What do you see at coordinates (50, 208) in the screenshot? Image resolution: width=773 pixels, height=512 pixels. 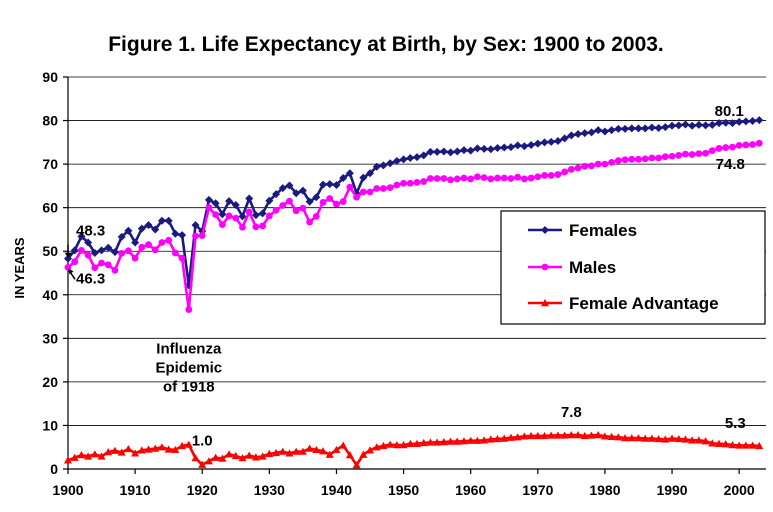 I see `y-tick-label: 60` at bounding box center [50, 208].